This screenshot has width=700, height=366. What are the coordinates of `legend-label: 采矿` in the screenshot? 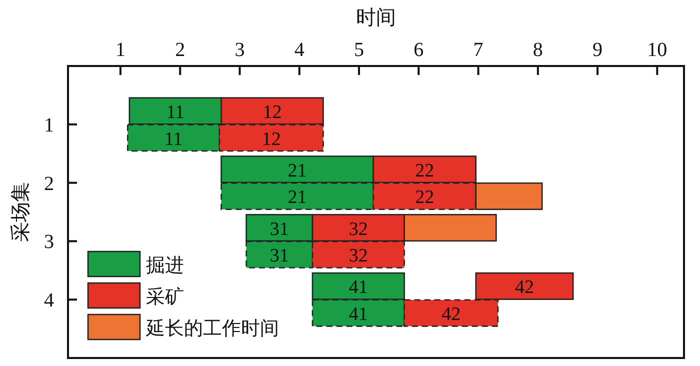 It's located at (165, 297).